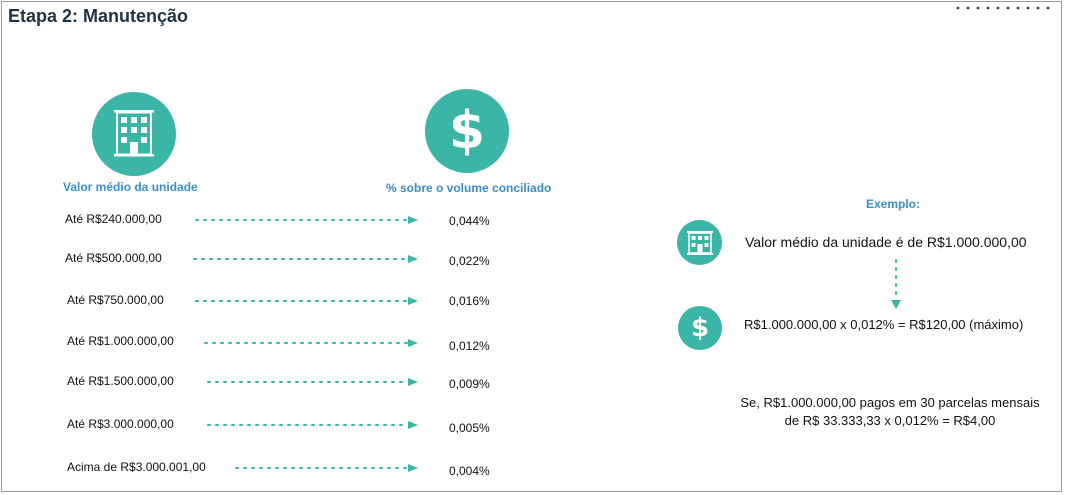 The image size is (1065, 495). Describe the element at coordinates (120, 381) in the screenshot. I see `row-label: Até R$1.500.000,00` at that location.